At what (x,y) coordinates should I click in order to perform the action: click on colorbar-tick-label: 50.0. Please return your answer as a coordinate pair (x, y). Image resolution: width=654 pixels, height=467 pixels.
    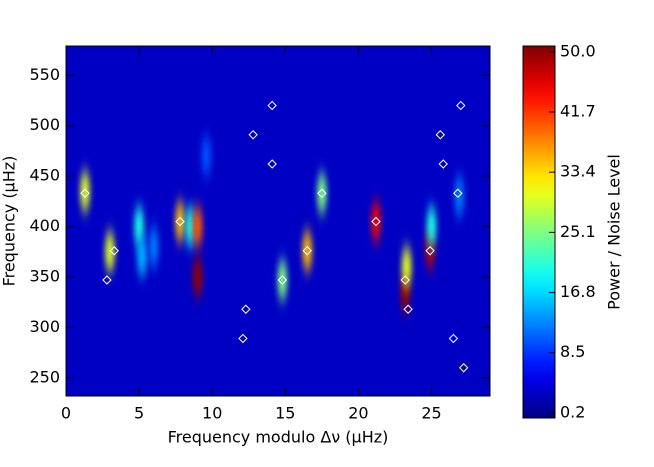
    Looking at the image, I should click on (578, 50).